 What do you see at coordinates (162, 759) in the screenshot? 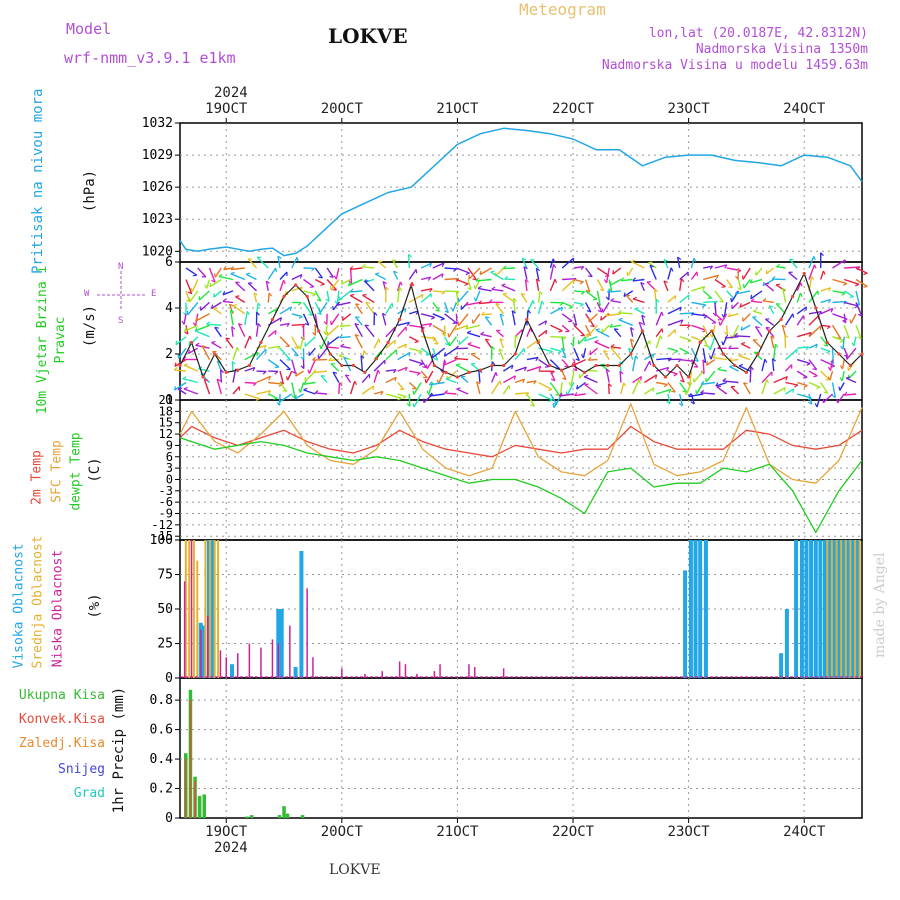
I see `y-tick-label: 0.4` at bounding box center [162, 759].